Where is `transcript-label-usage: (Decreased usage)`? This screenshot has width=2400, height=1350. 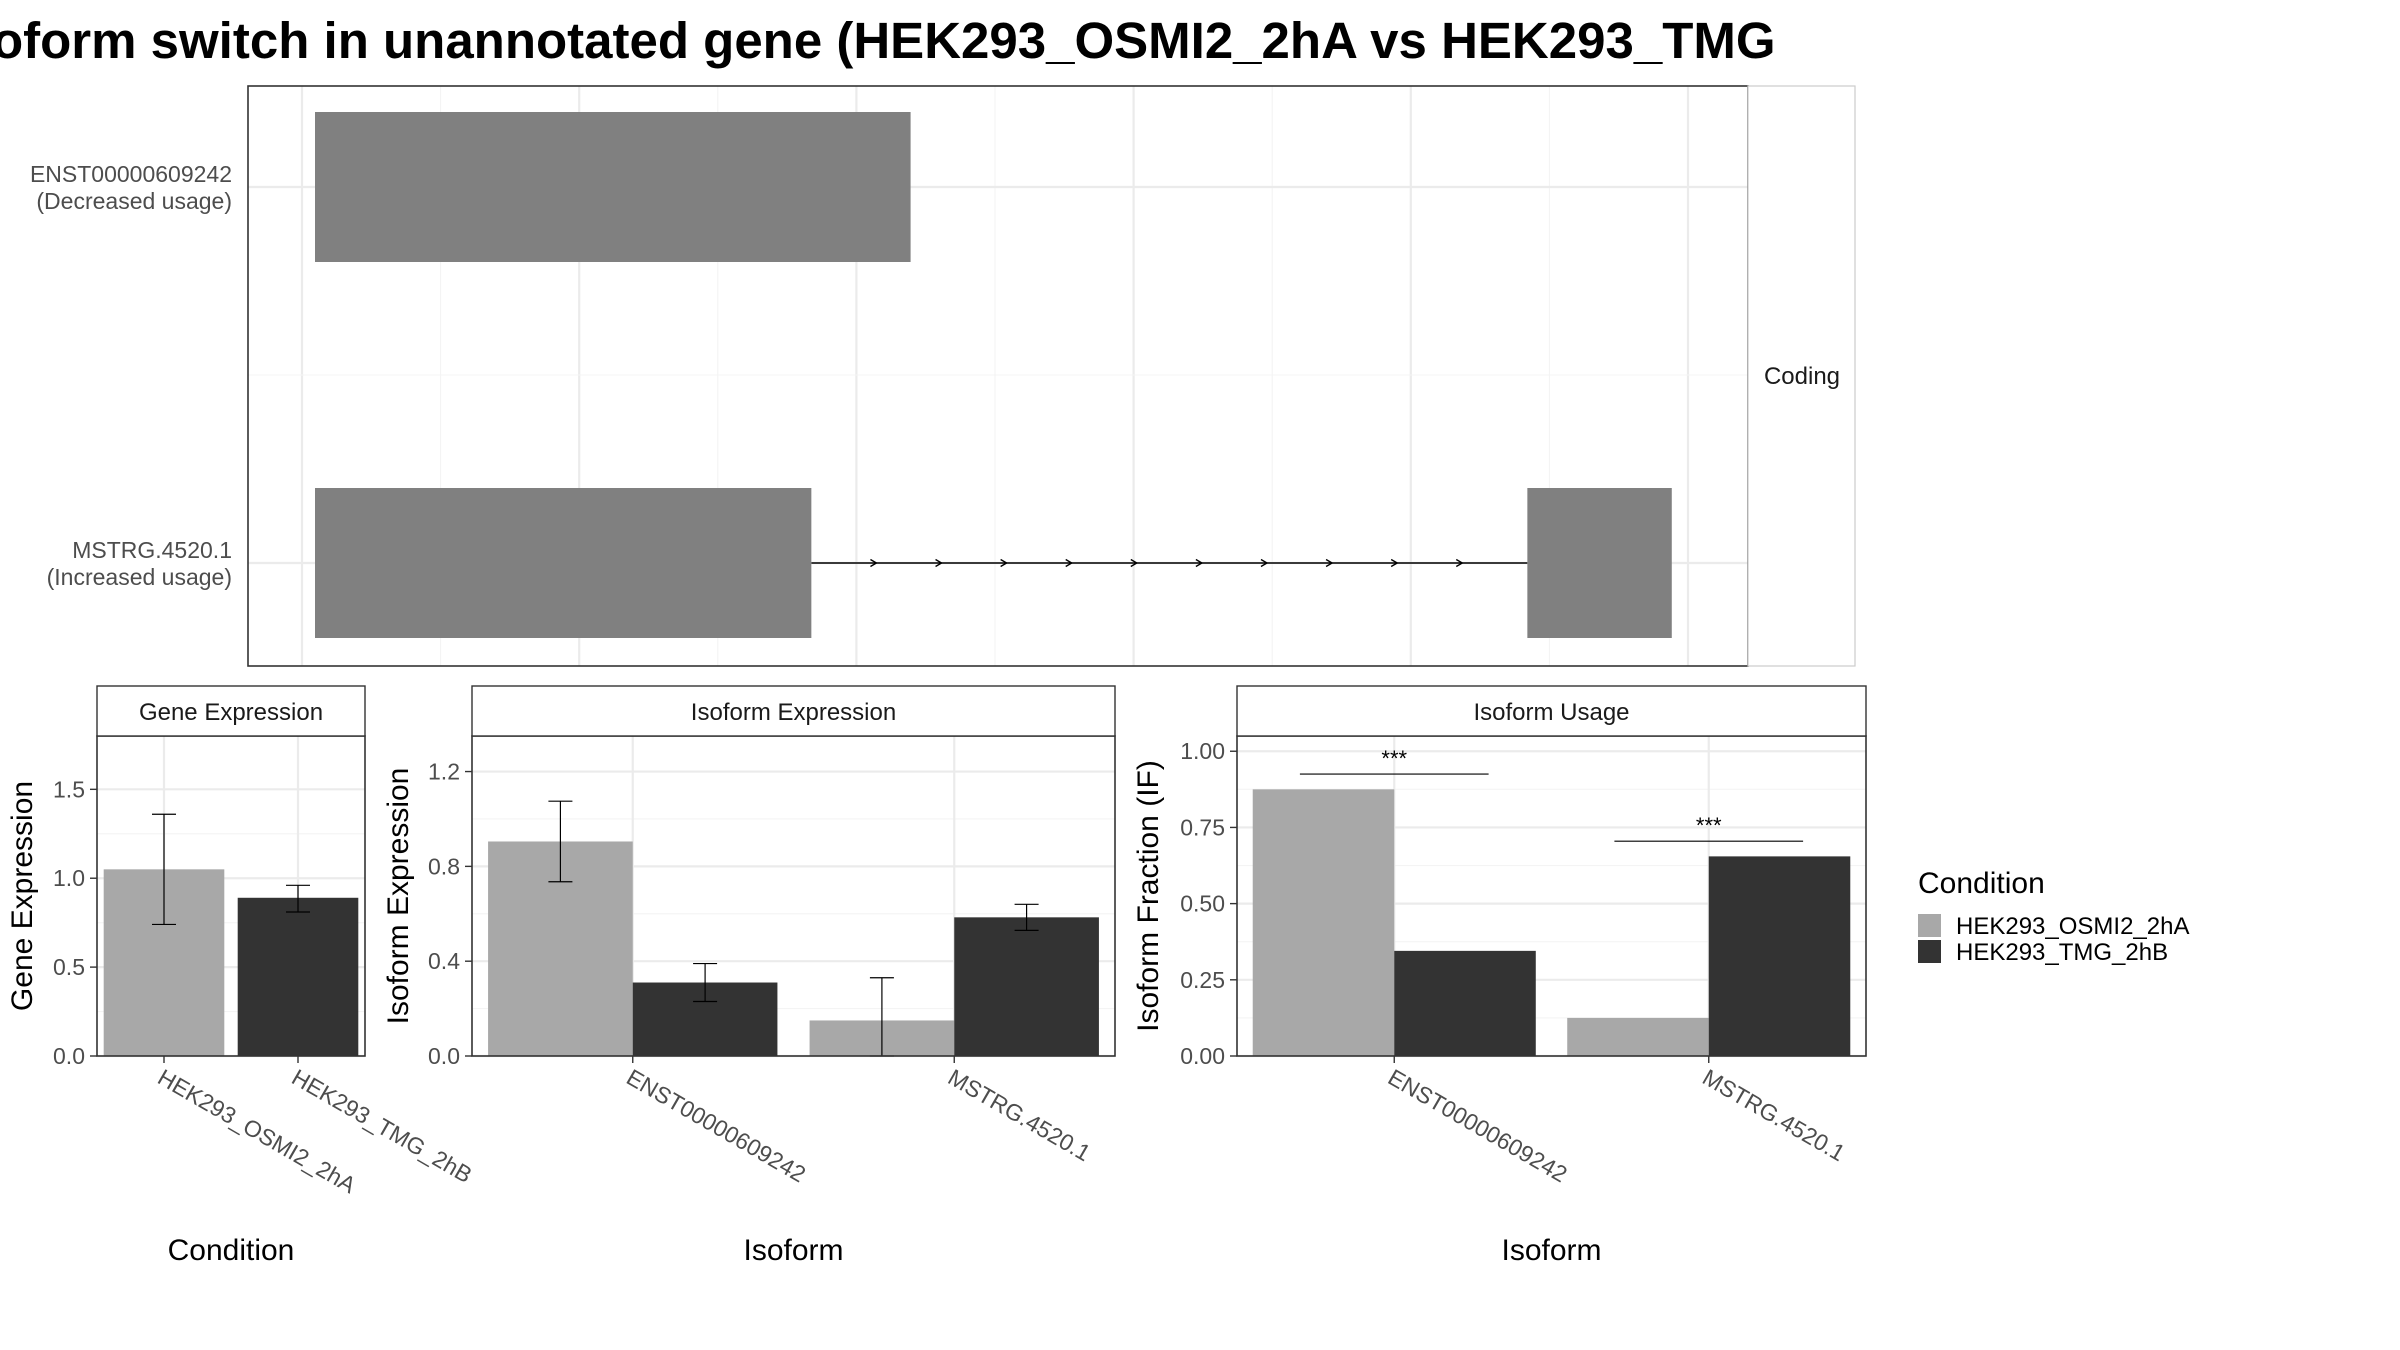 transcript-label-usage: (Decreased usage) is located at coordinates (134, 201).